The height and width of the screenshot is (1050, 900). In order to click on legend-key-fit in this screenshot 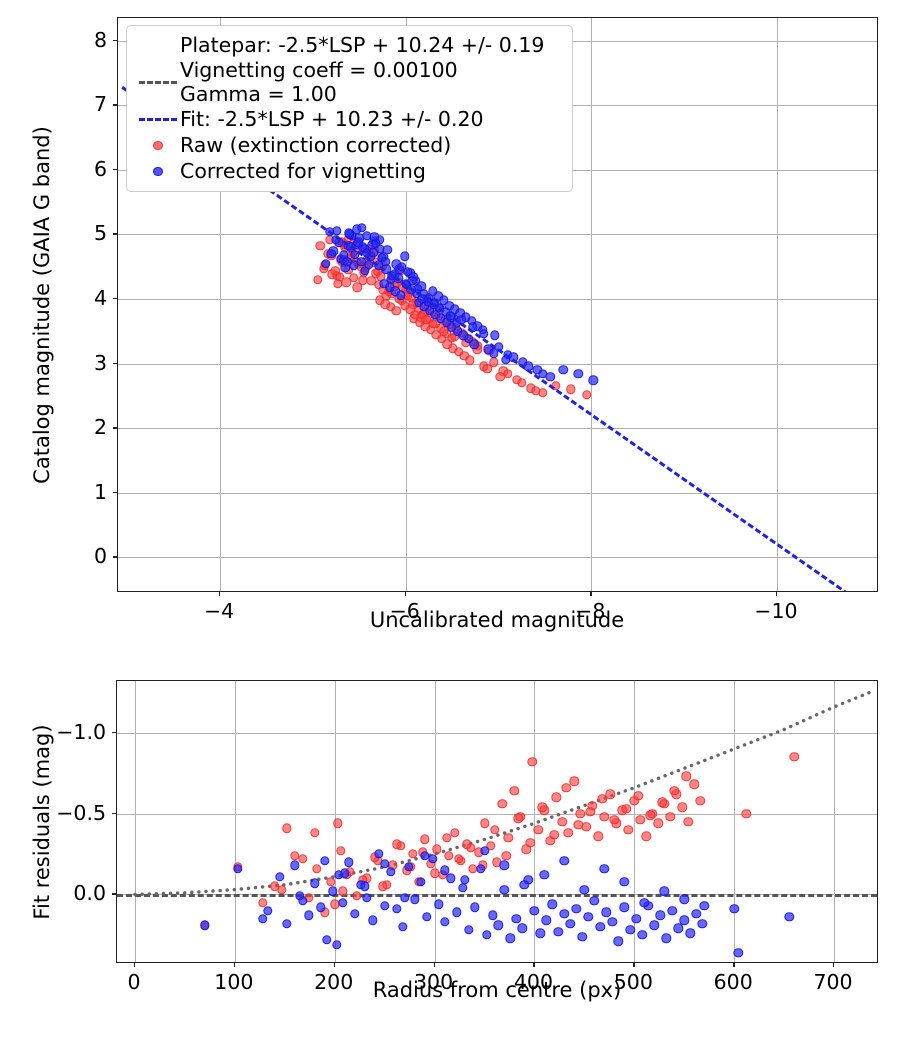, I will do `click(158, 119)`.